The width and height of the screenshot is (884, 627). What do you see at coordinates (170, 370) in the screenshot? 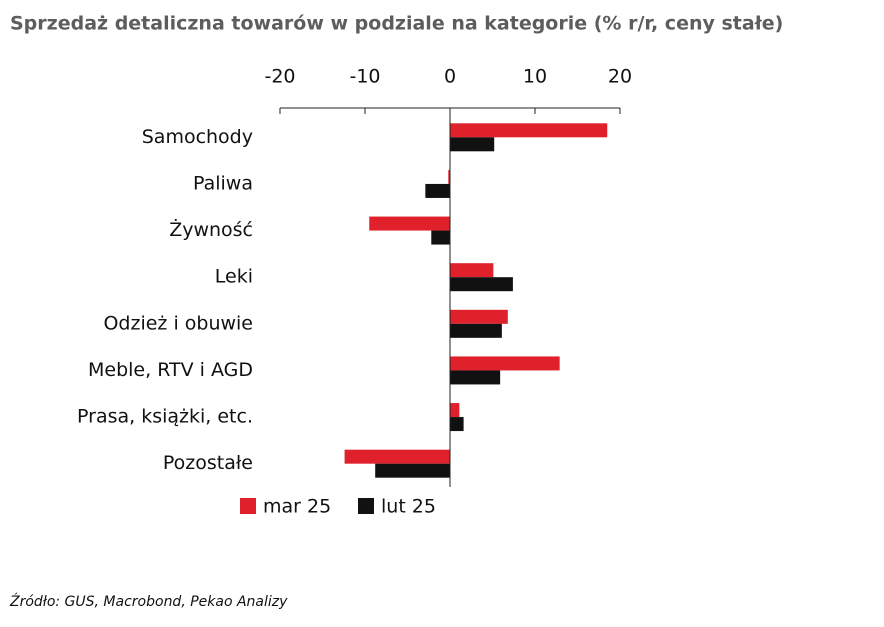
I see `category-label: Meble, RTV i AGD` at bounding box center [170, 370].